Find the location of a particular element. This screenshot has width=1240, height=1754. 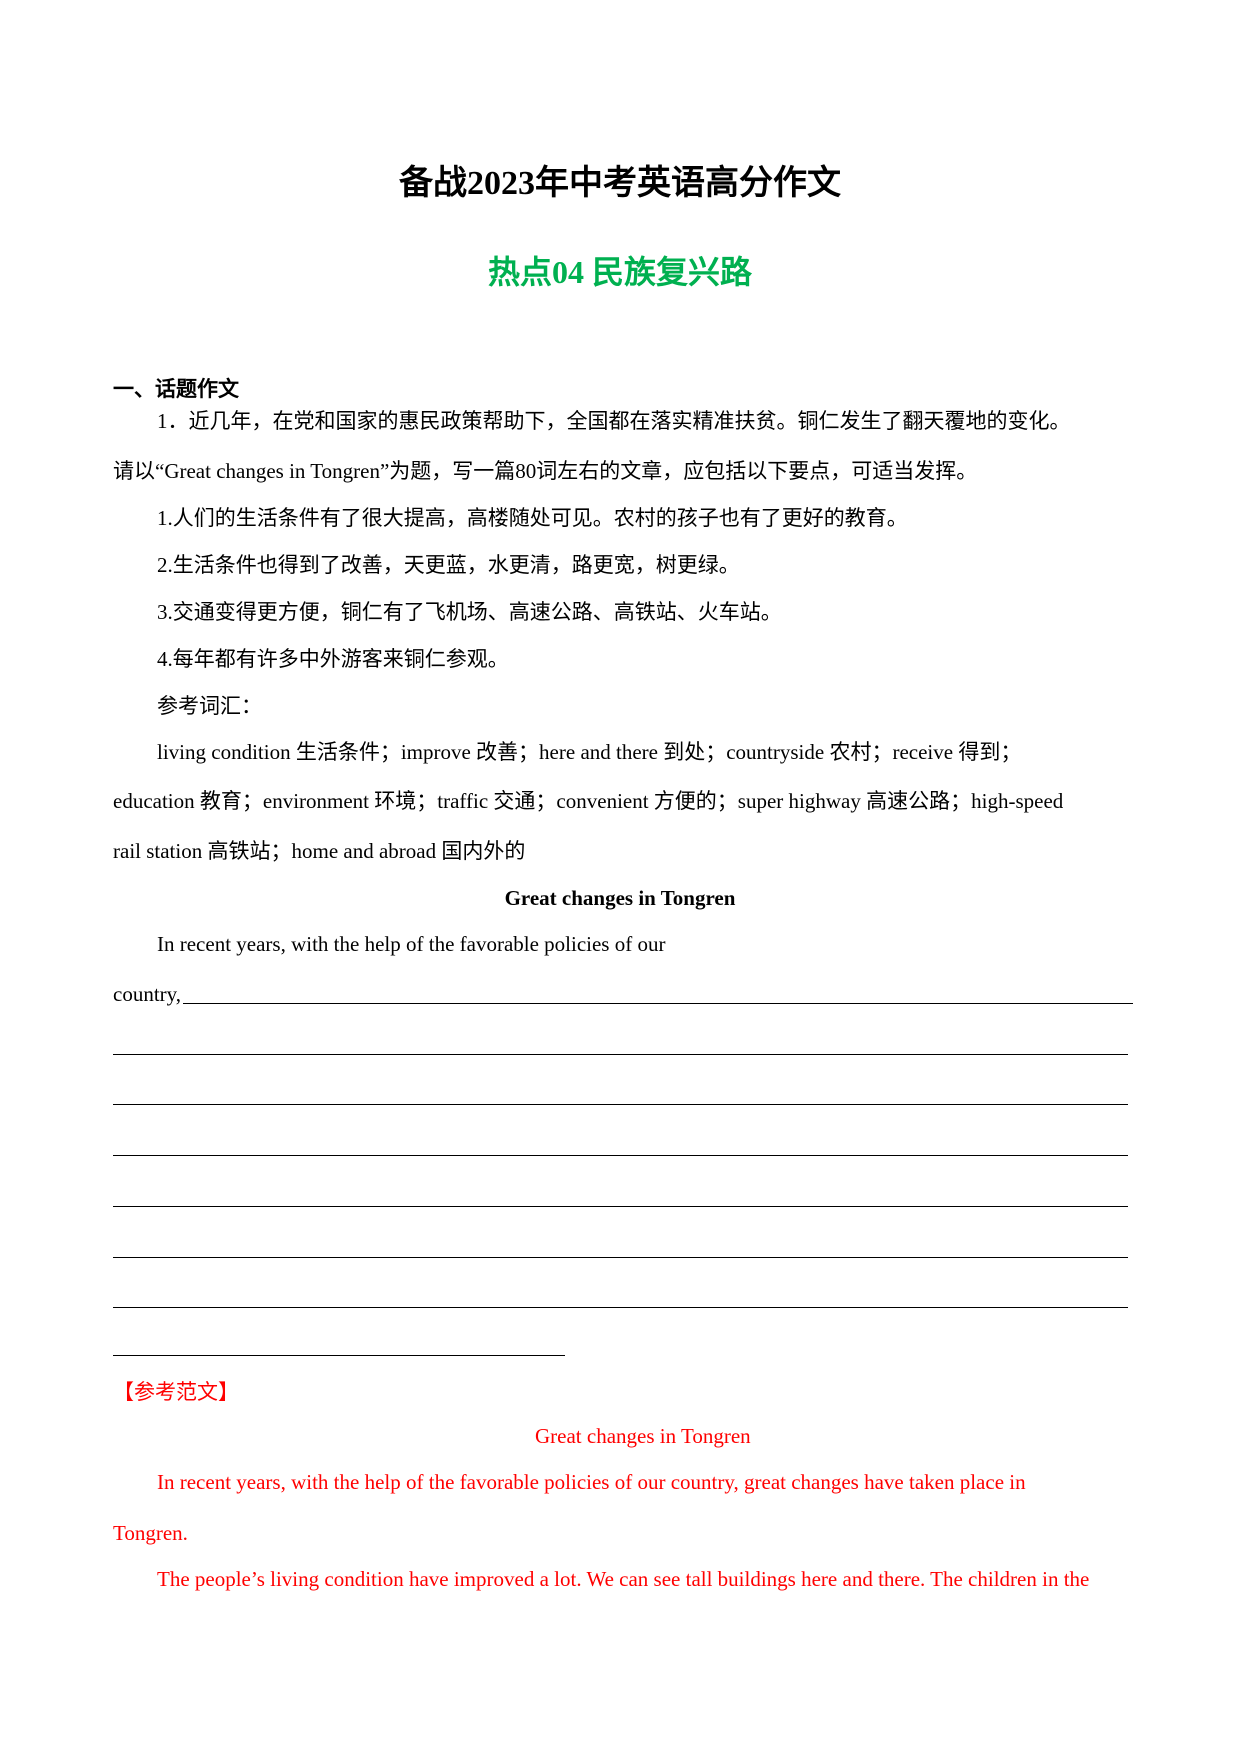

sample-line-2: Tongren. is located at coordinates (150, 1533).